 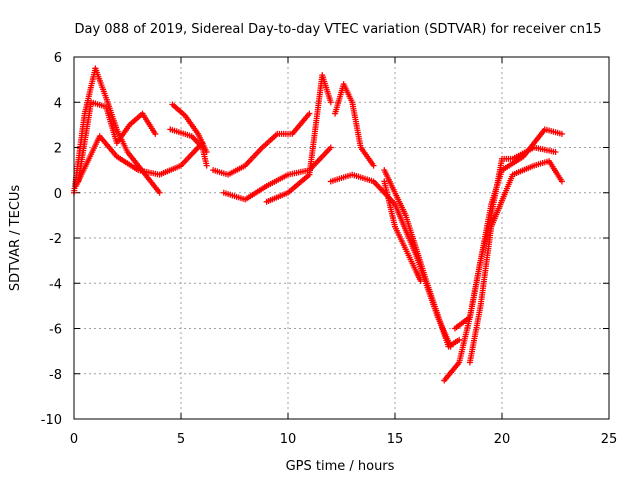 I want to click on x-tick-label: 10, so click(x=288, y=439).